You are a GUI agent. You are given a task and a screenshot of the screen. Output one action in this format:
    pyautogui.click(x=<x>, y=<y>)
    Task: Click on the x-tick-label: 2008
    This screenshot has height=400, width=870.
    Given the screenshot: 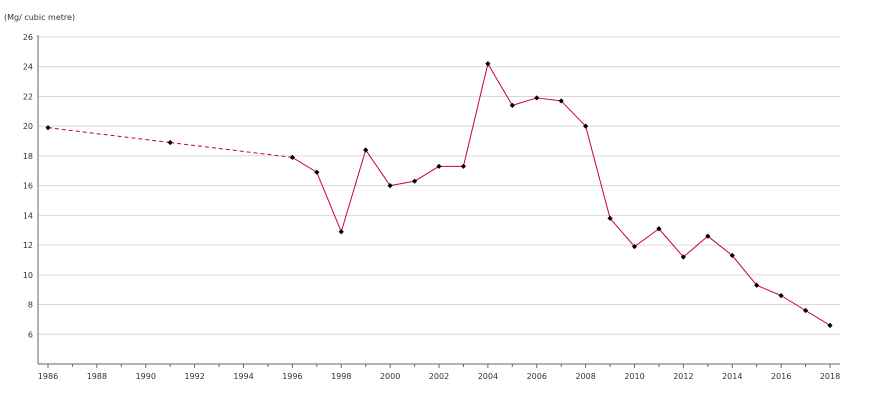 What is the action you would take?
    pyautogui.click(x=585, y=376)
    